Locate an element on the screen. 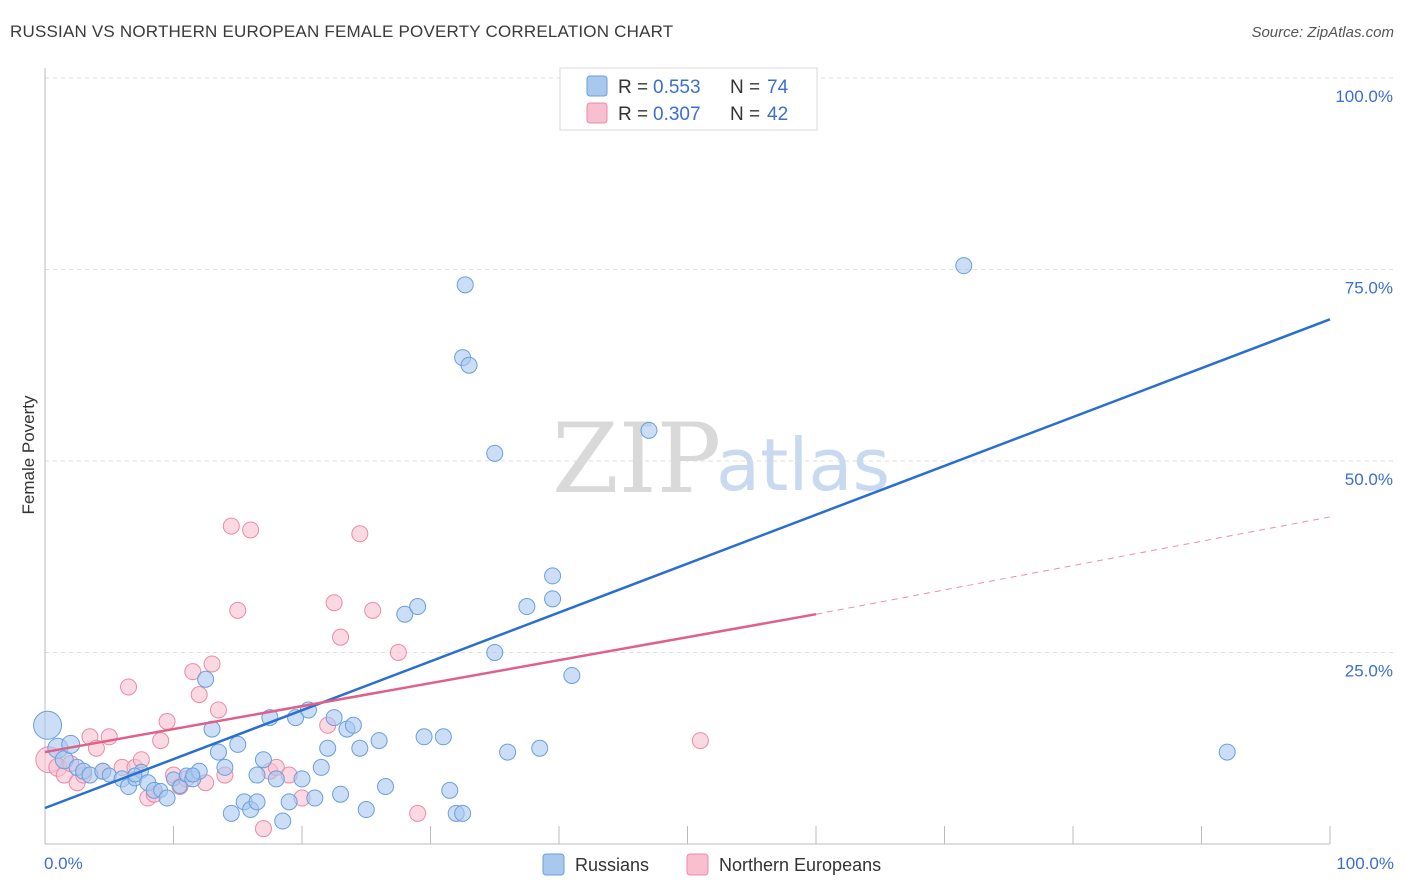  legend-swatch-russians is located at coordinates (597, 86).